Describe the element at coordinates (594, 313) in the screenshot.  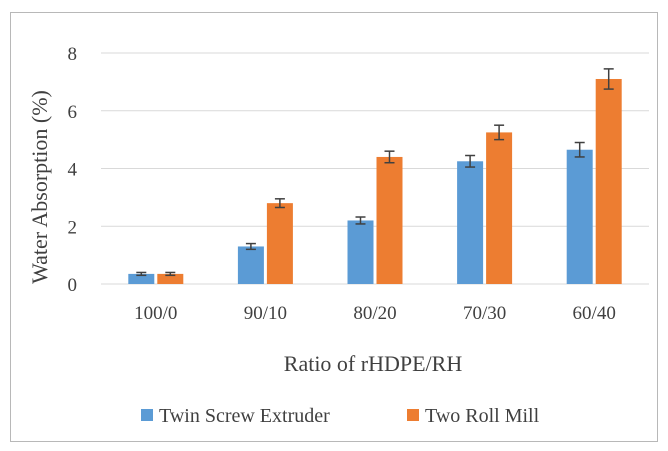
I see `x-tick-label: 60/40` at that location.